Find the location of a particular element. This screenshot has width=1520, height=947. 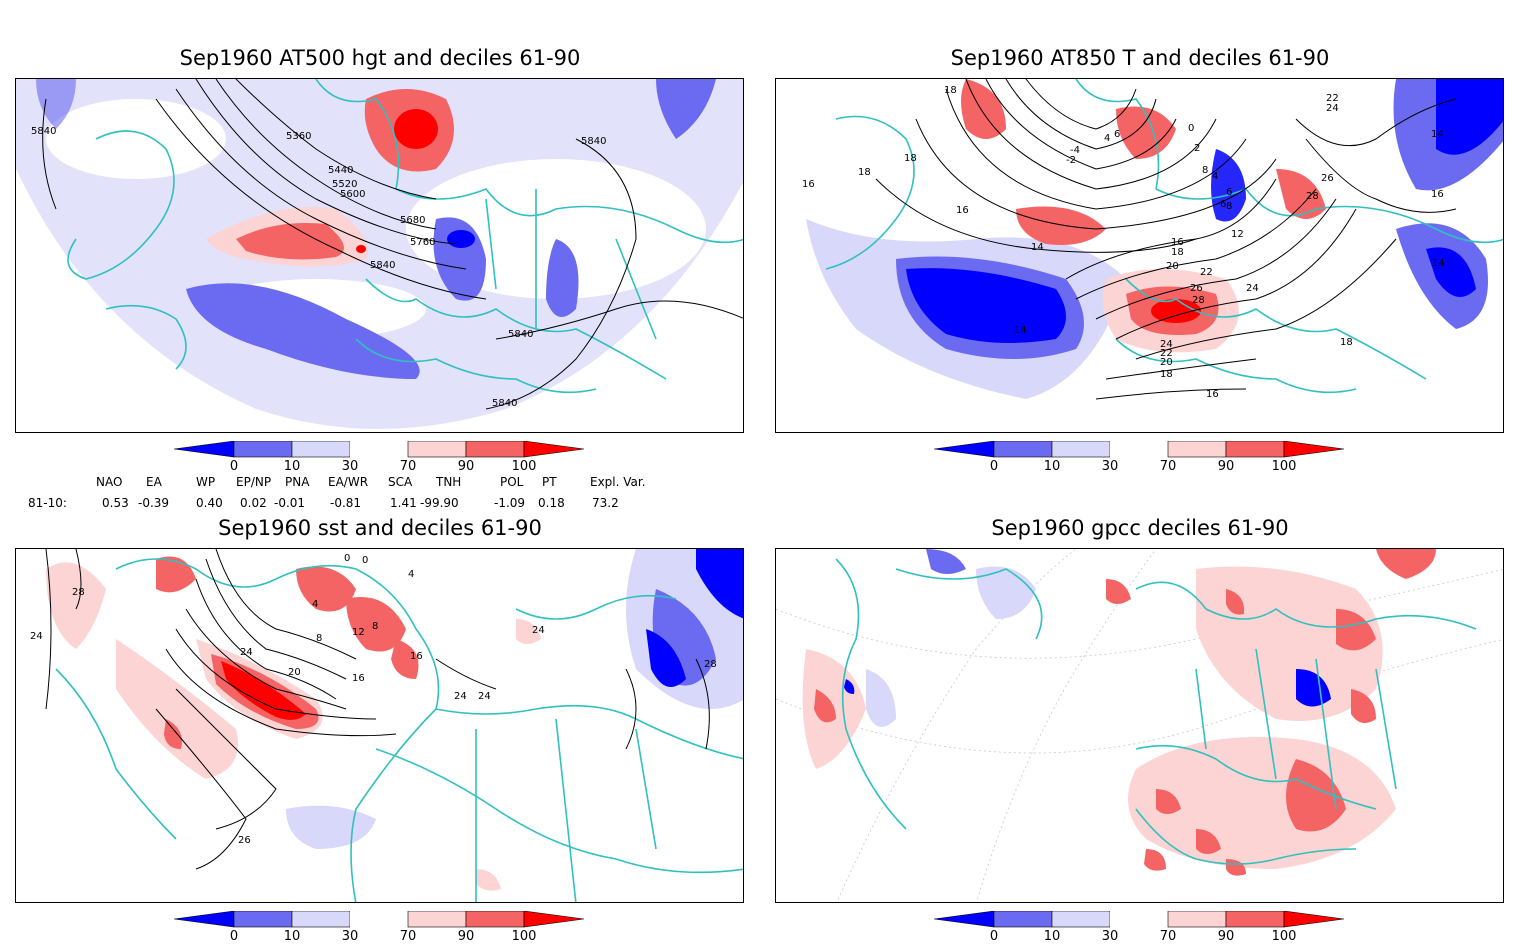

contour-label: -2 is located at coordinates (1071, 160).